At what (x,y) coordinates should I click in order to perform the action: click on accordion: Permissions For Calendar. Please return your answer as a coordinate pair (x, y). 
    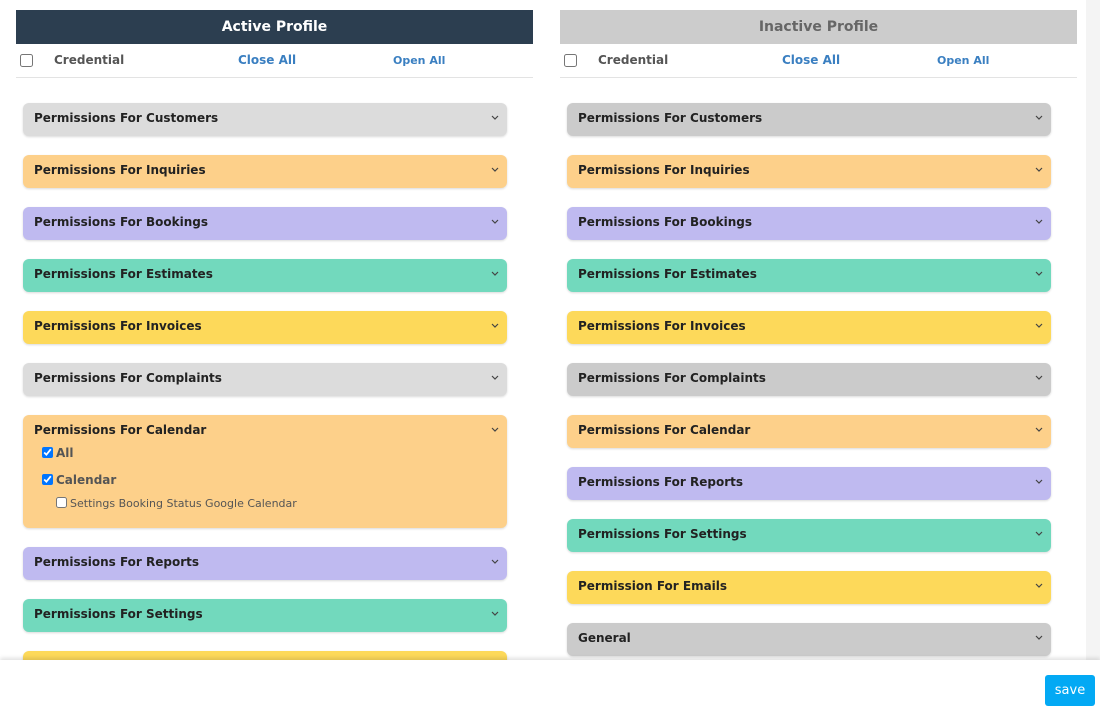
    Looking at the image, I should click on (809, 431).